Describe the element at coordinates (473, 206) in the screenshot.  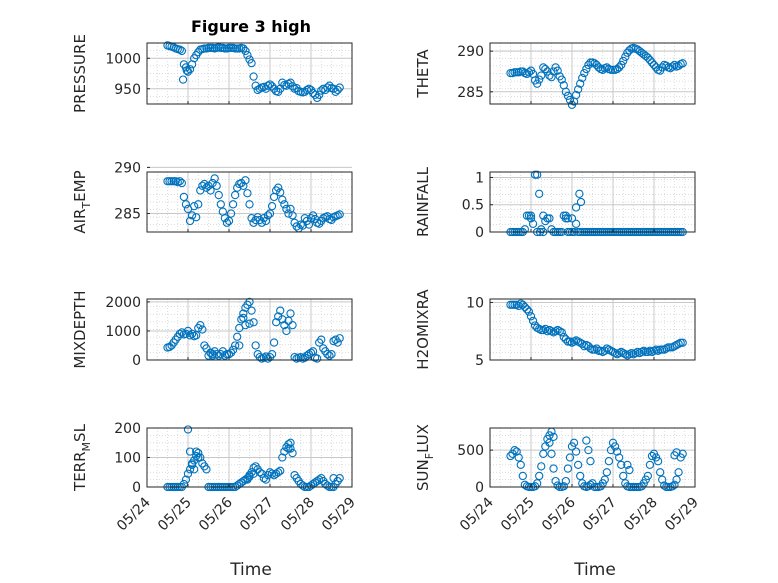
I see `y-tick-label: 0.5` at that location.